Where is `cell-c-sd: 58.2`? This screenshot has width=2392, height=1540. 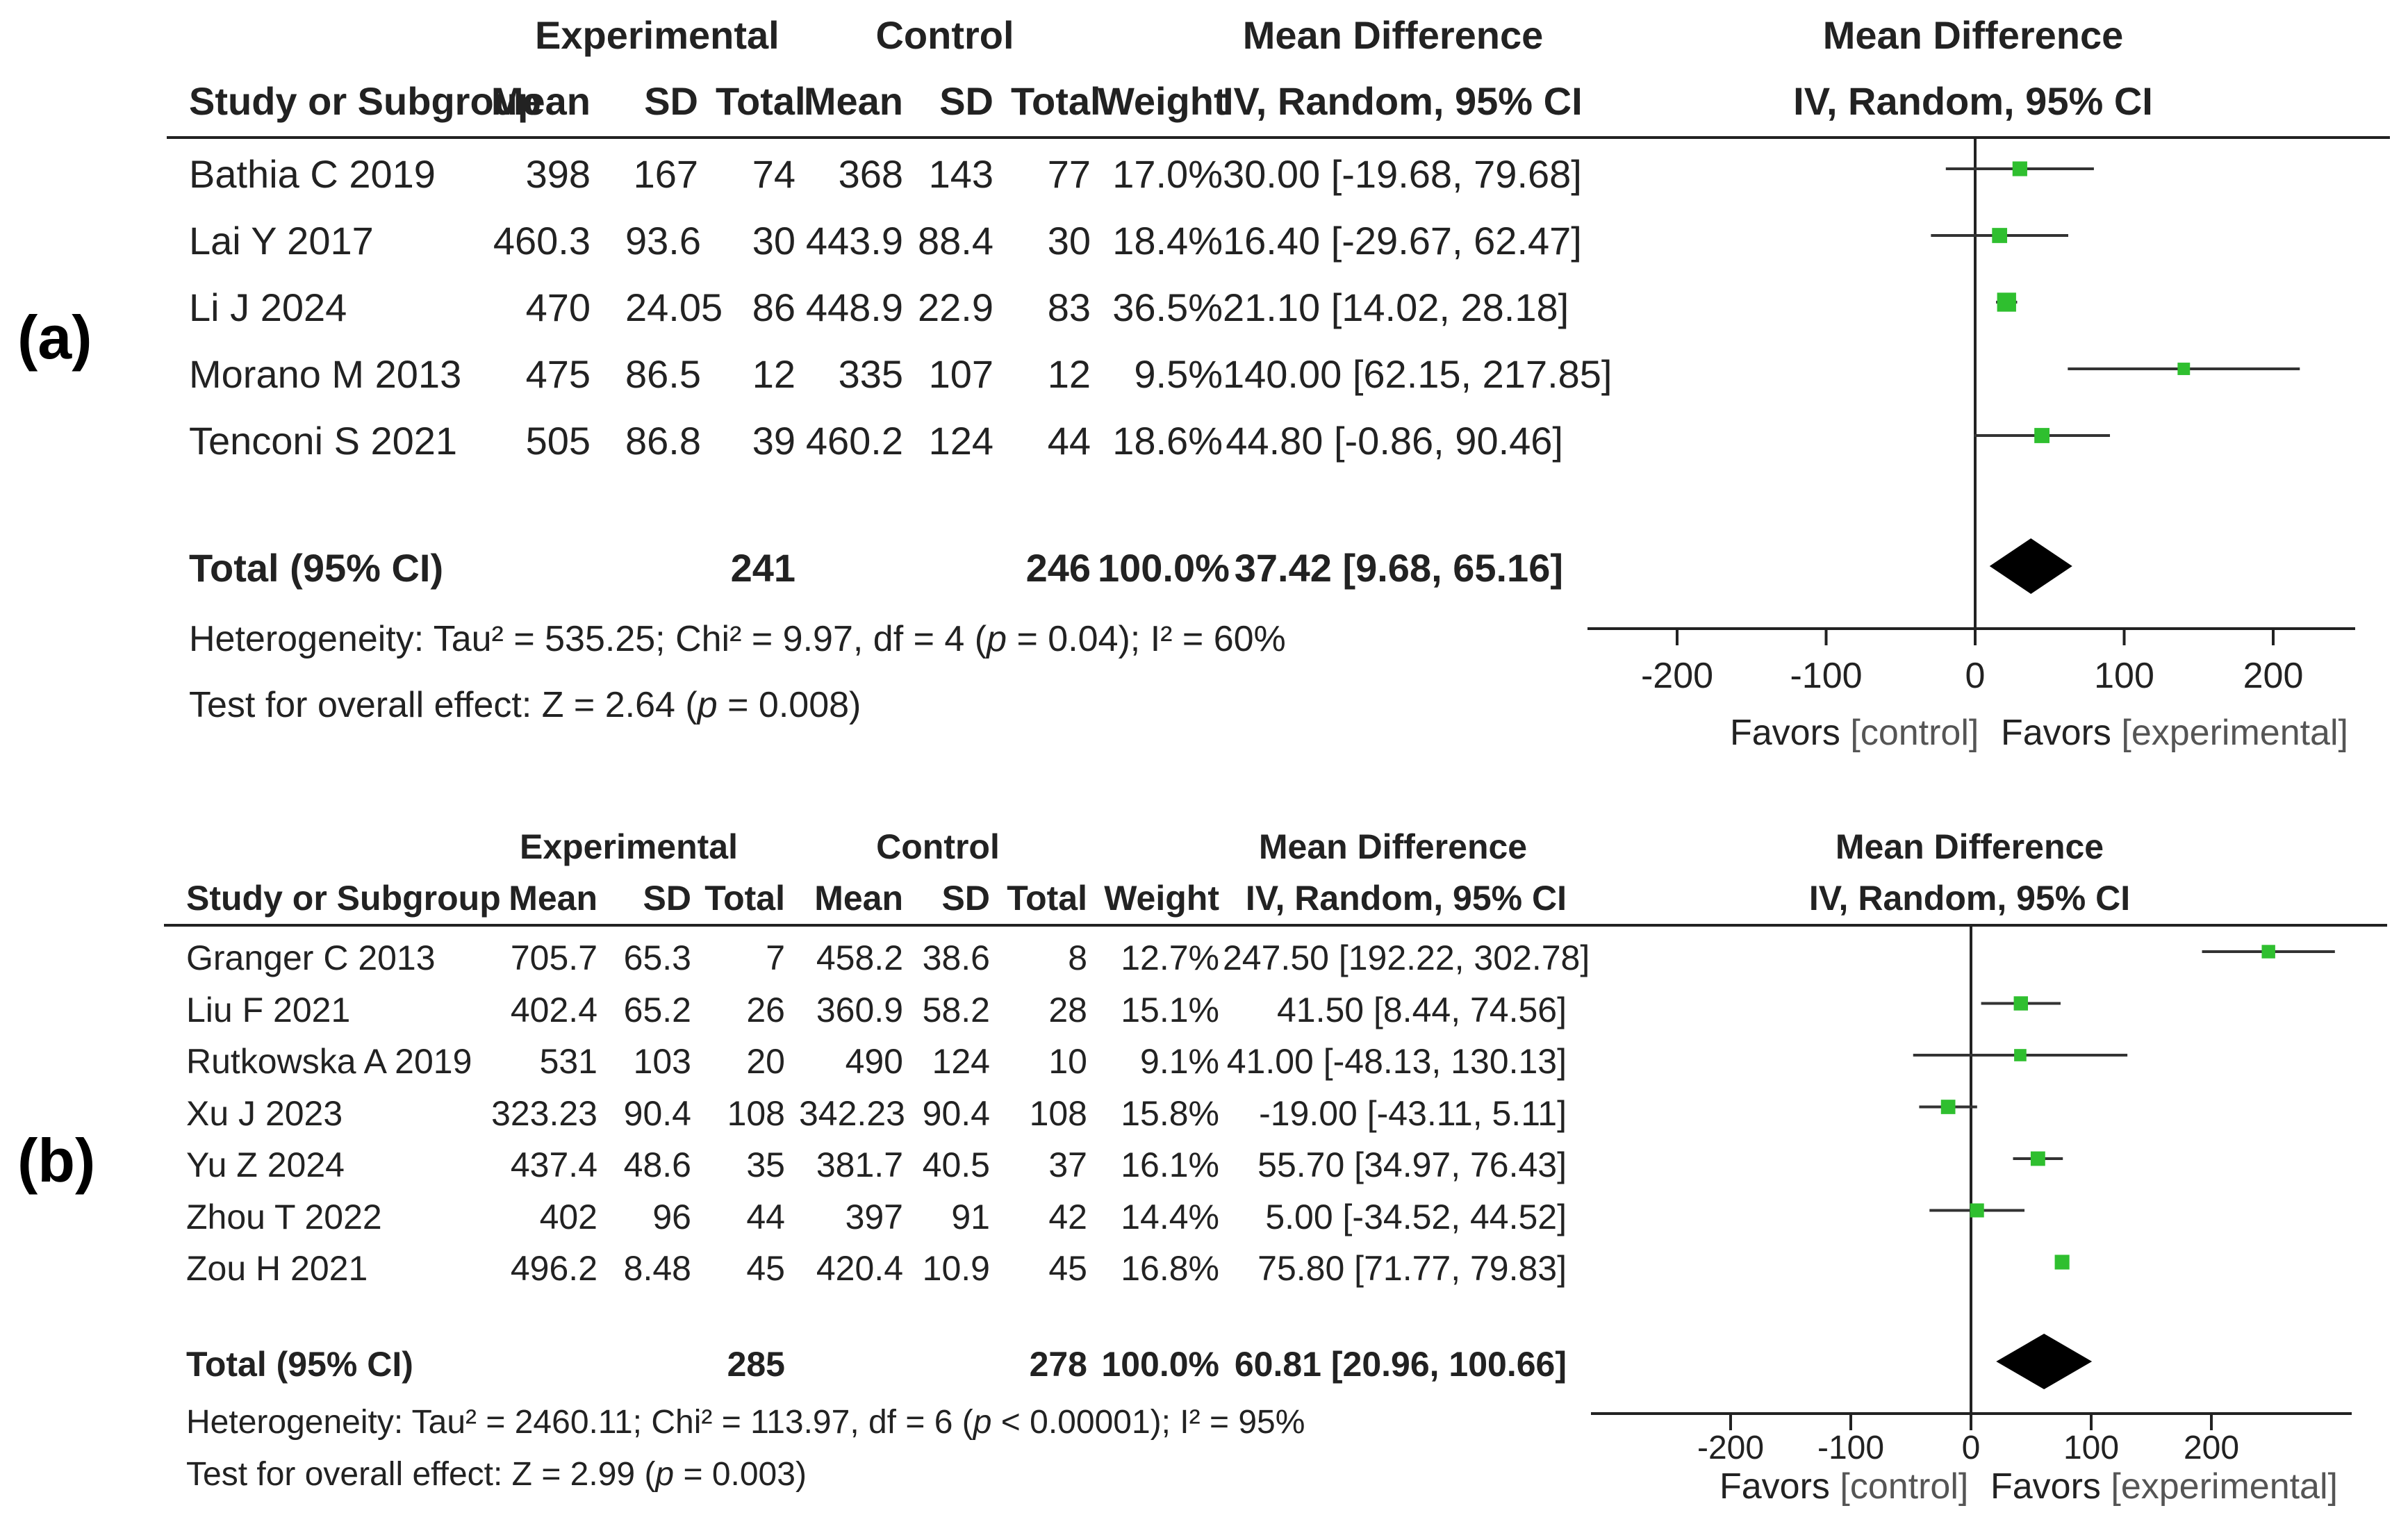 cell-c-sd: 58.2 is located at coordinates (956, 1009).